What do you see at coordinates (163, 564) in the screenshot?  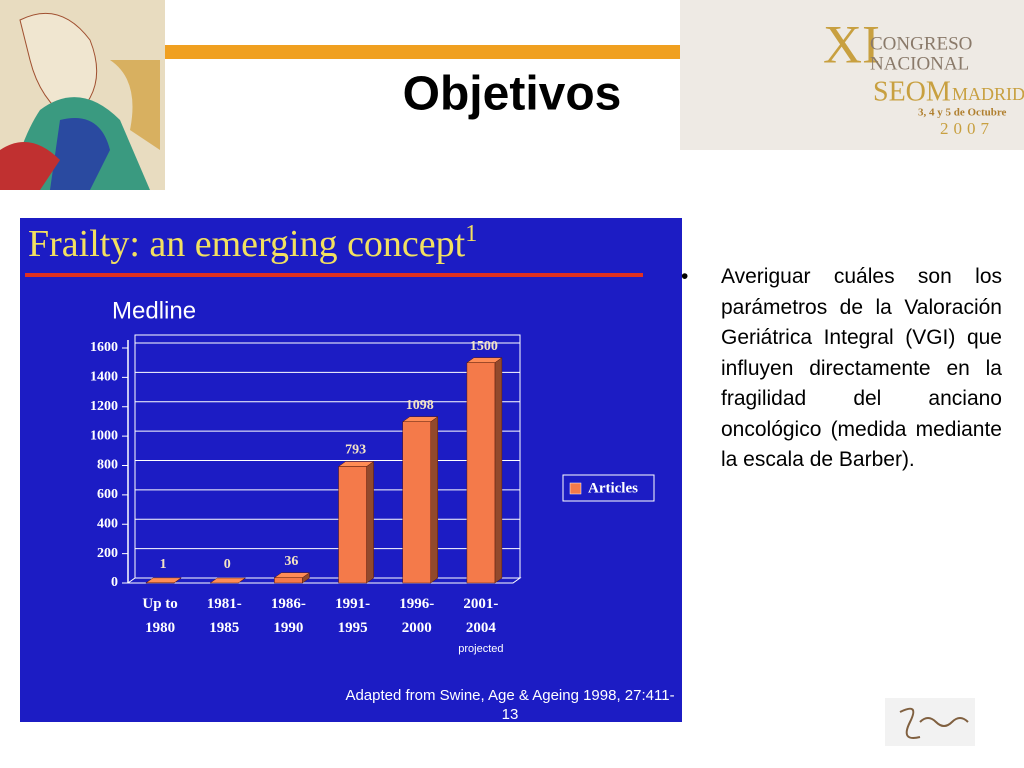 I see `value-label: 1` at bounding box center [163, 564].